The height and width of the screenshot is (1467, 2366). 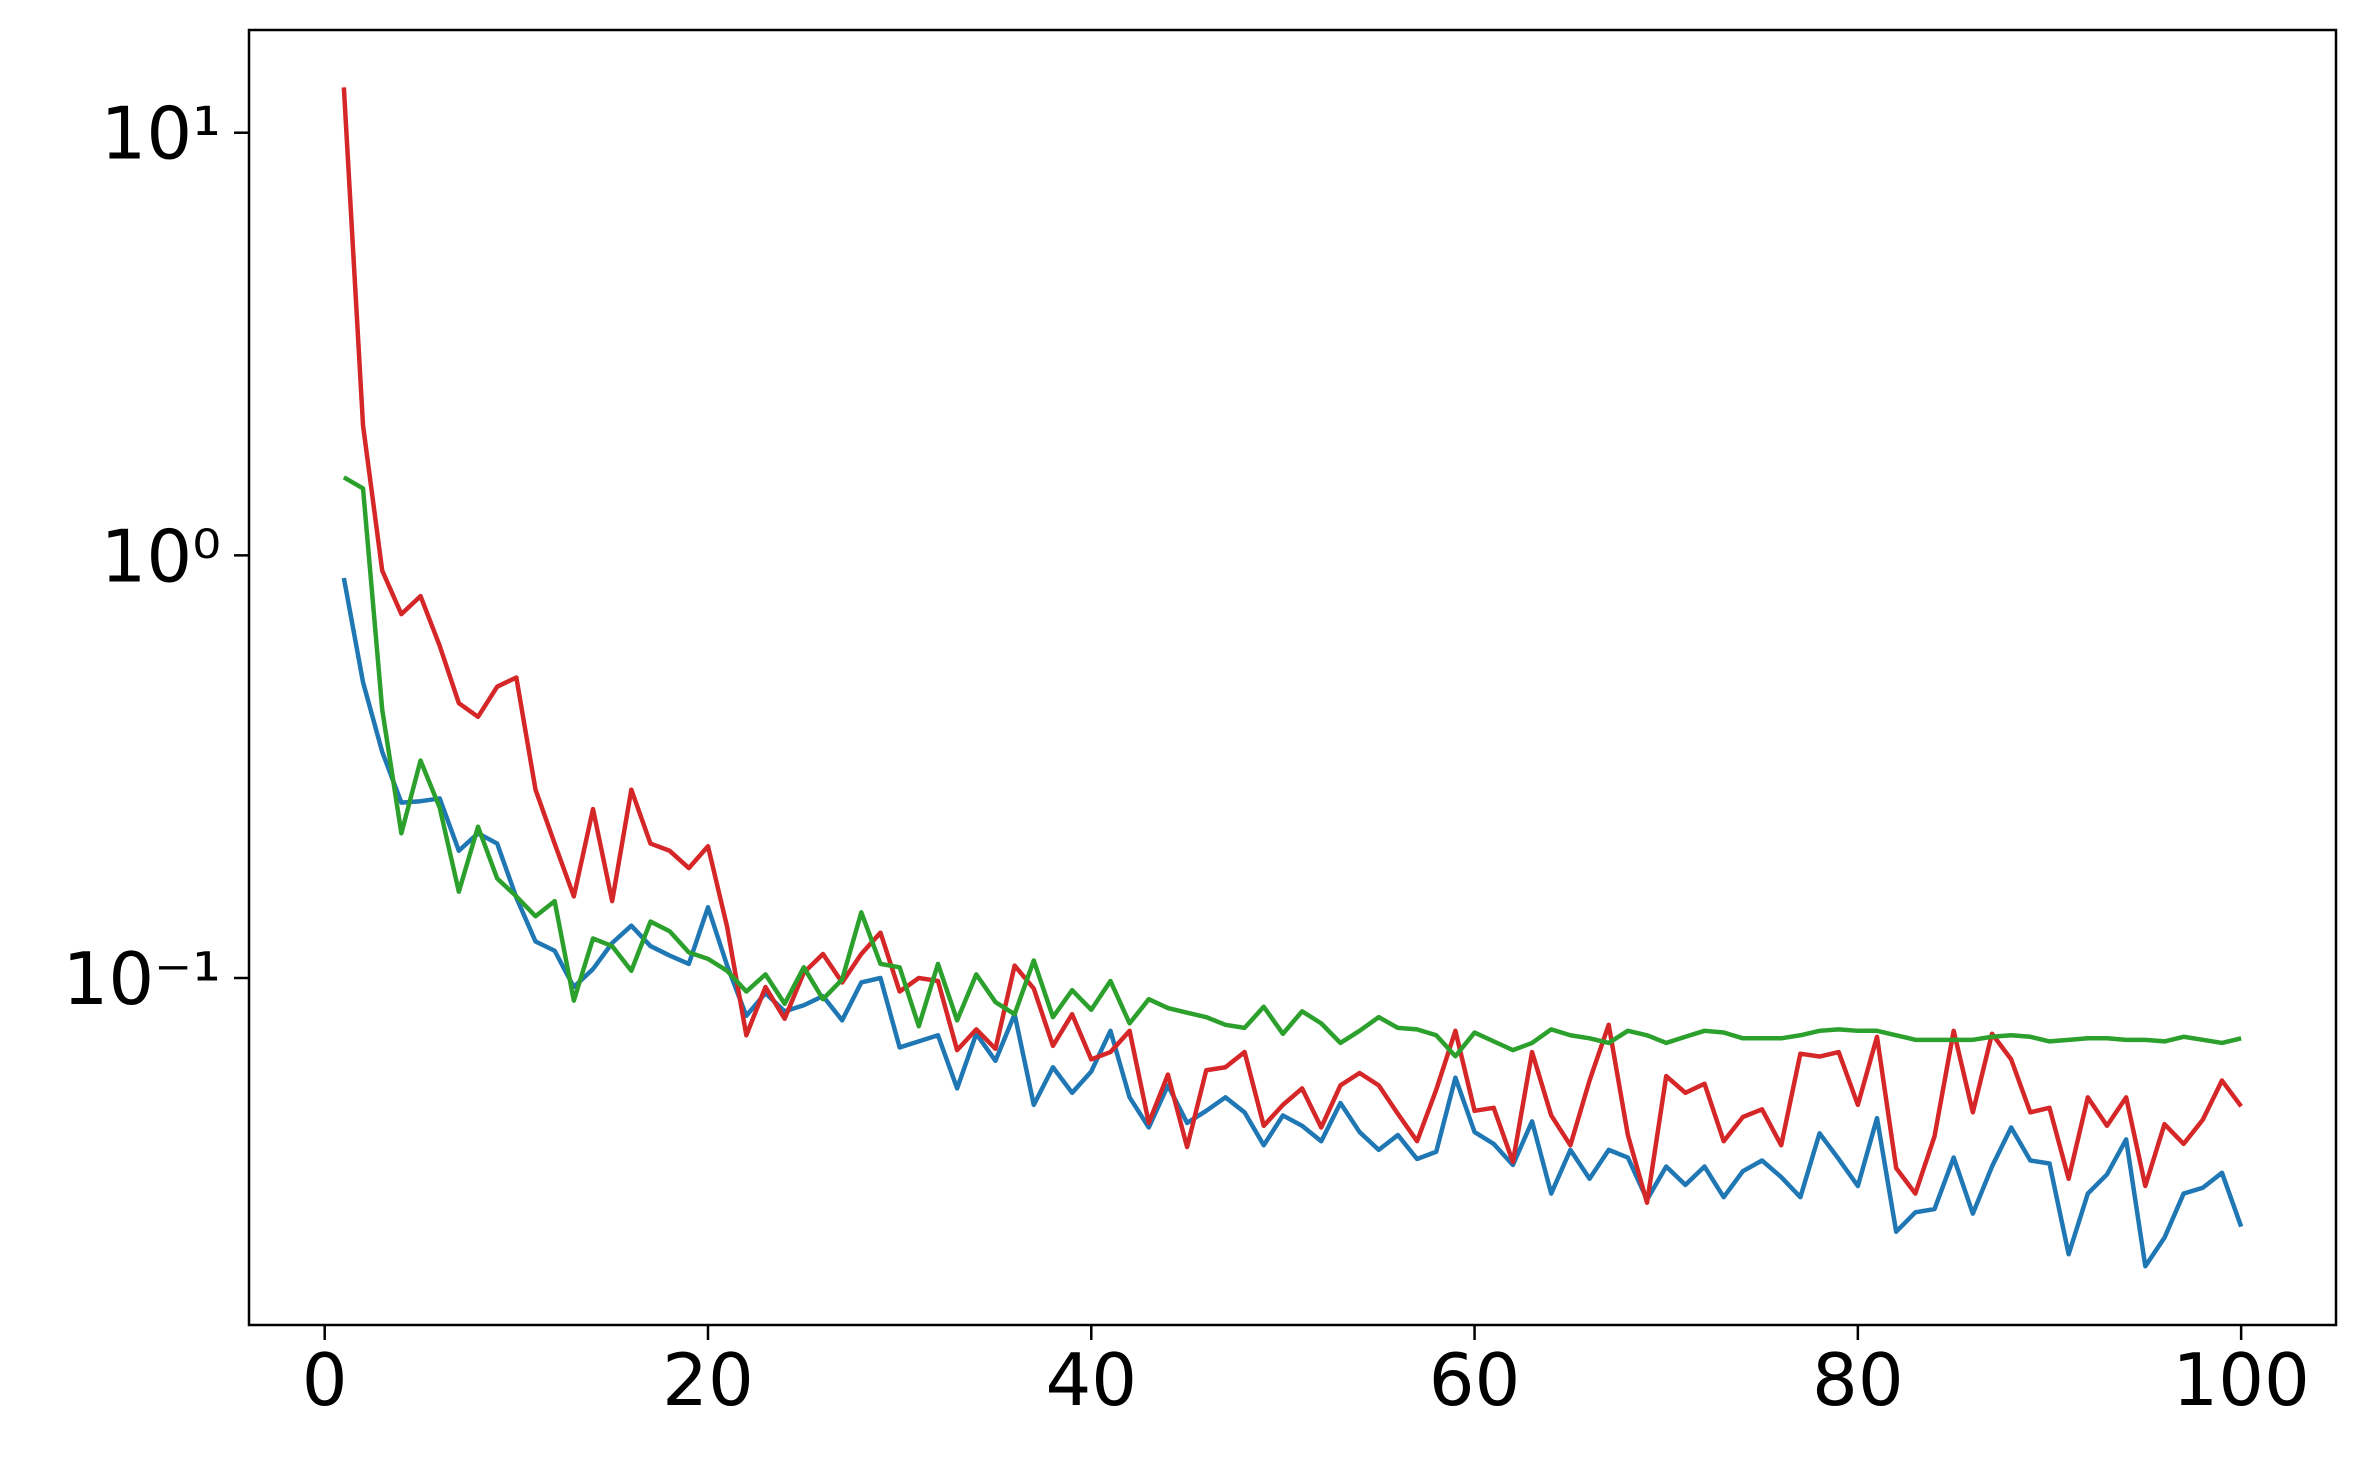 I want to click on x-tick-label: 0, so click(x=325, y=1380).